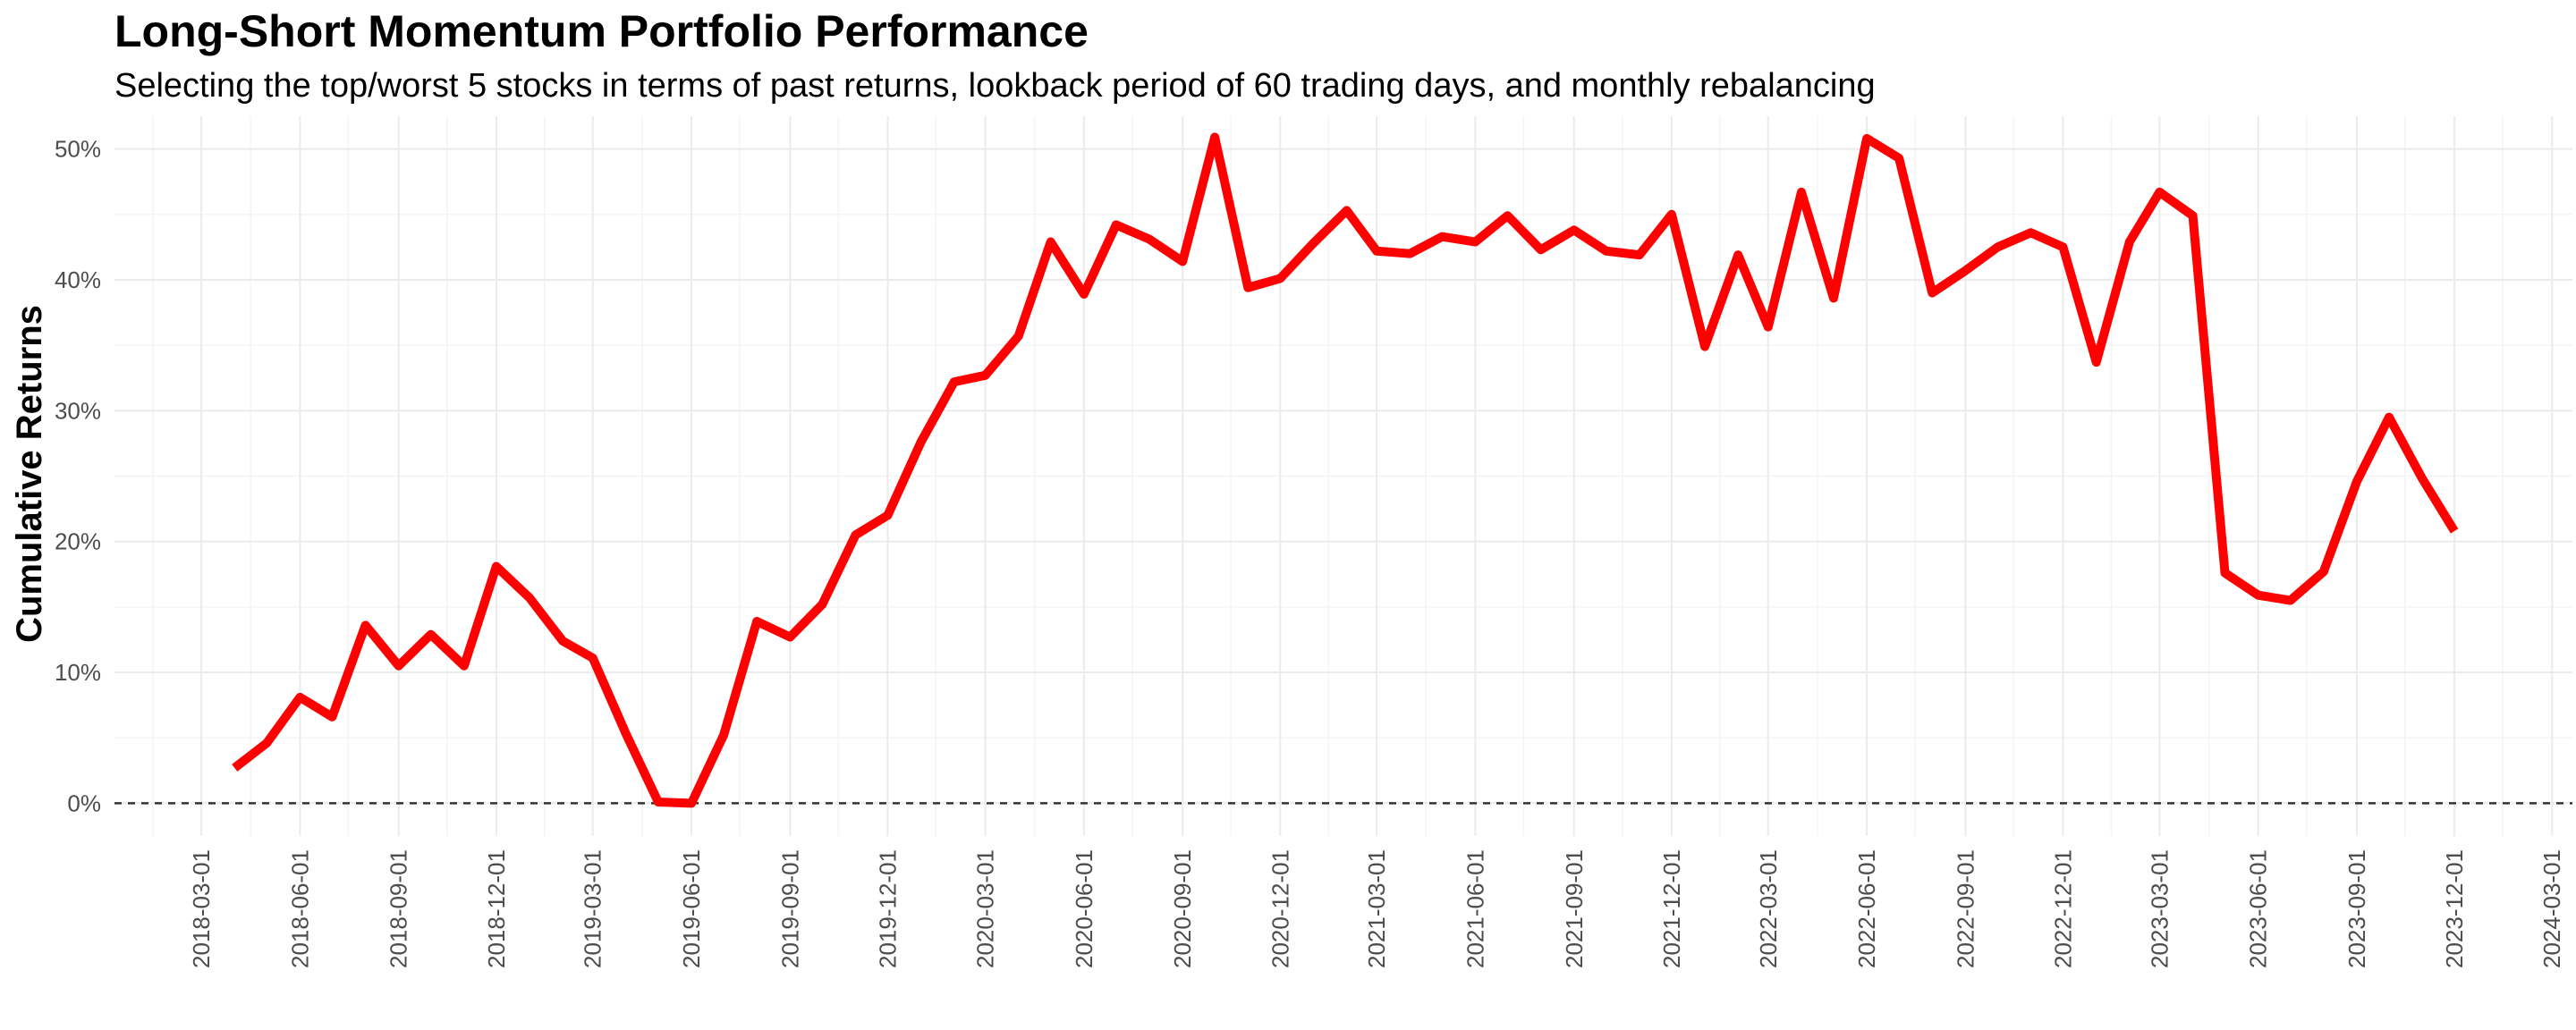 The width and height of the screenshot is (2576, 1030). I want to click on x-tick-label: 2018-09-01, so click(399, 908).